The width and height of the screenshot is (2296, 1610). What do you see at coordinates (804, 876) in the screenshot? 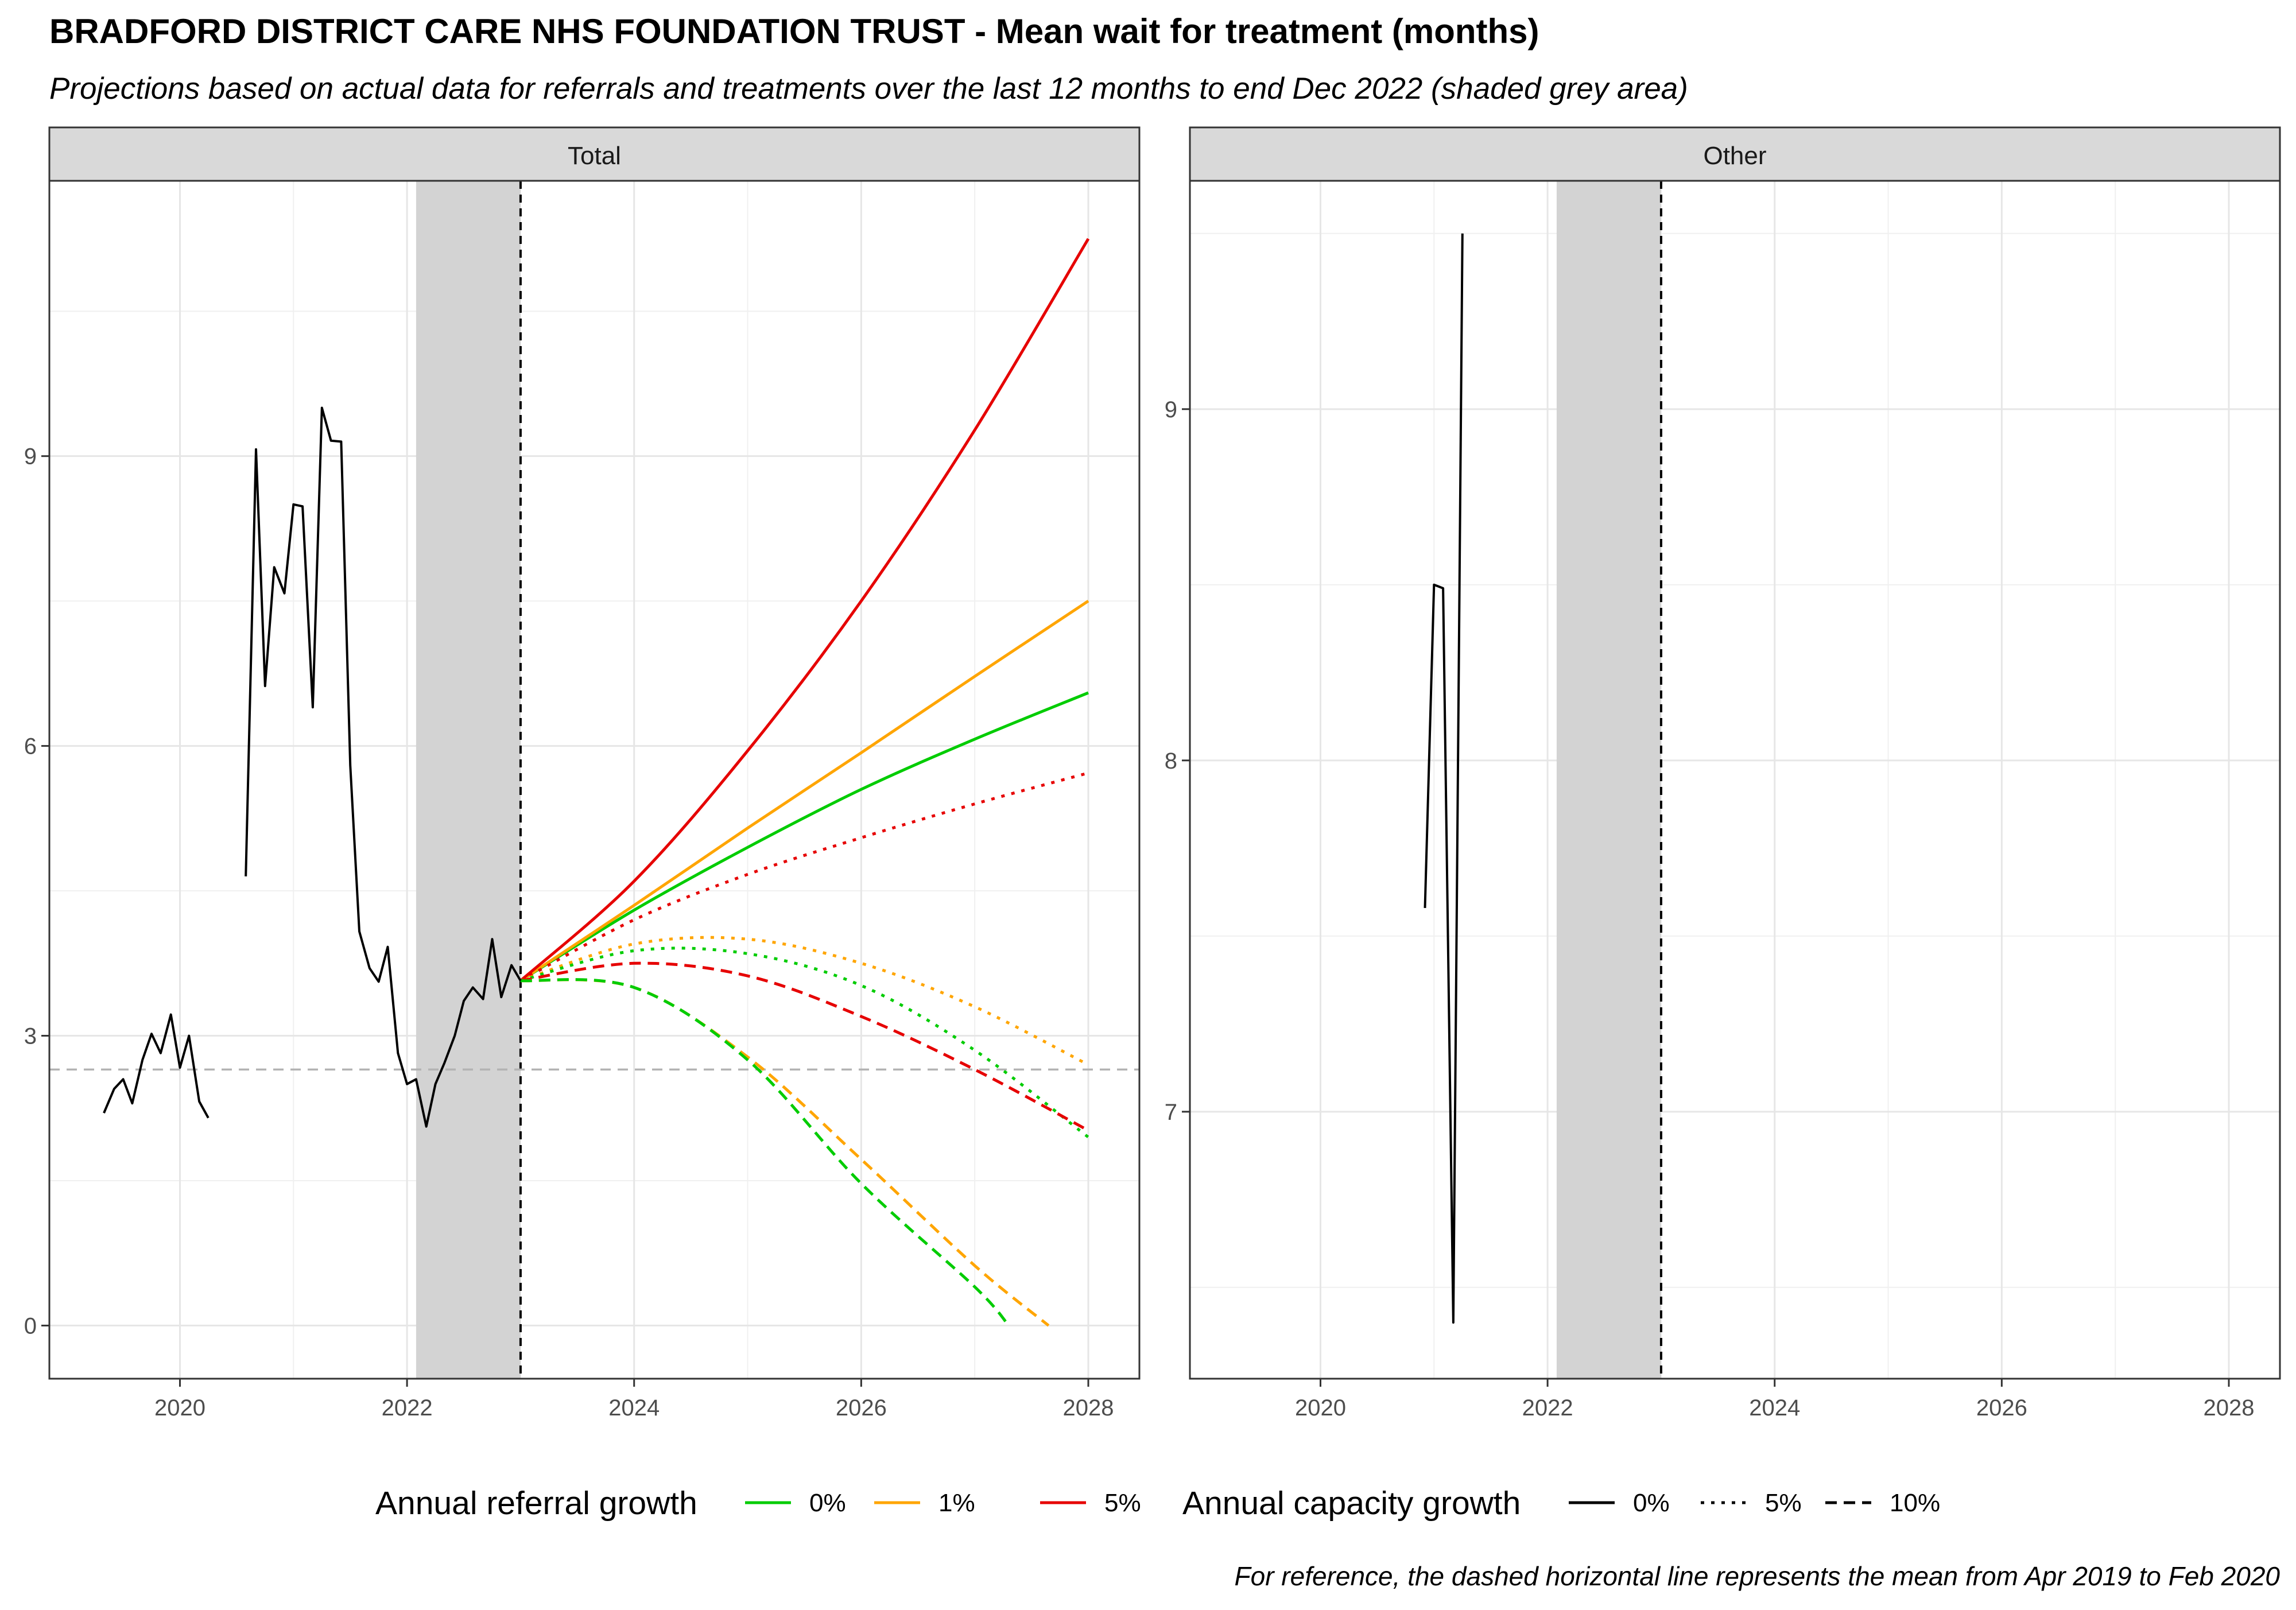
I see `projection-line-ref5-cap5` at bounding box center [804, 876].